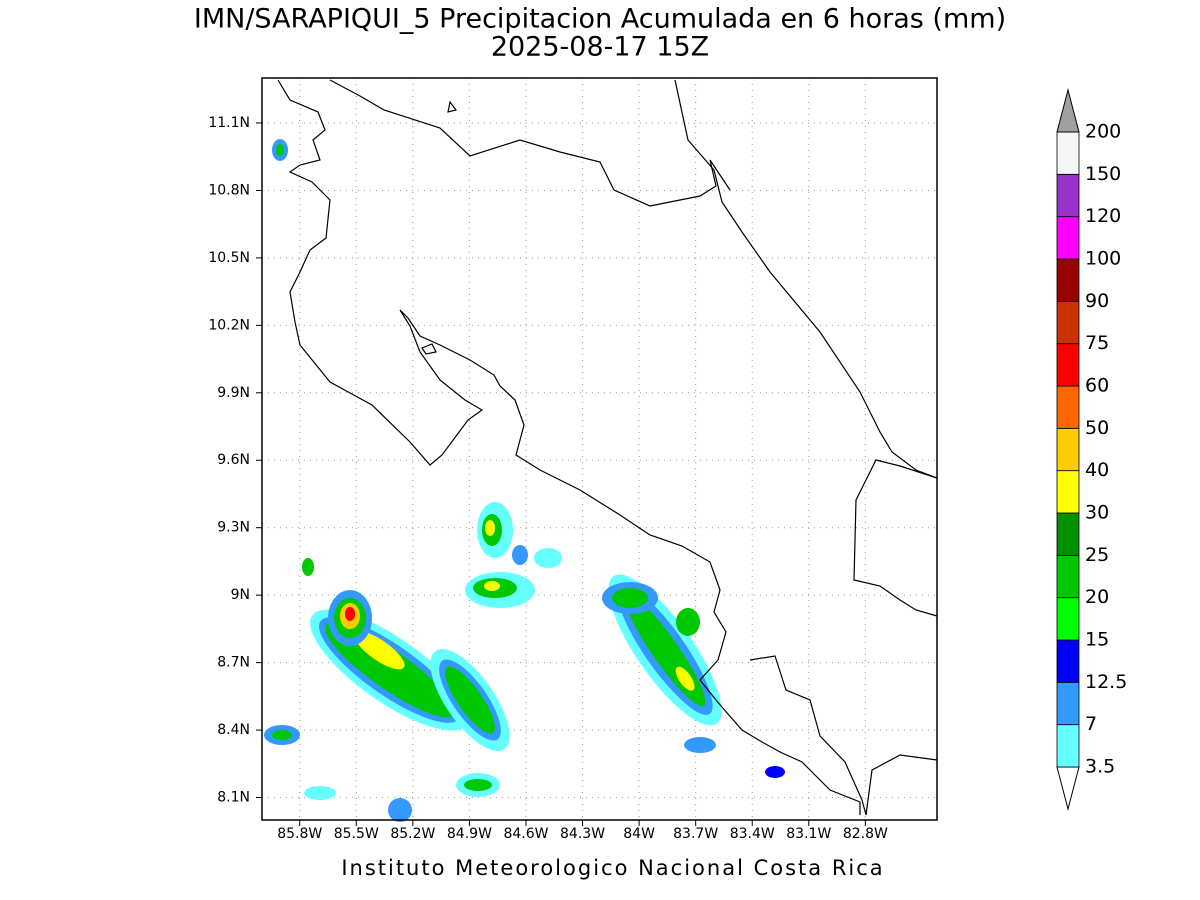  Describe the element at coordinates (1097, 597) in the screenshot. I see `colorbar-label: 20` at that location.